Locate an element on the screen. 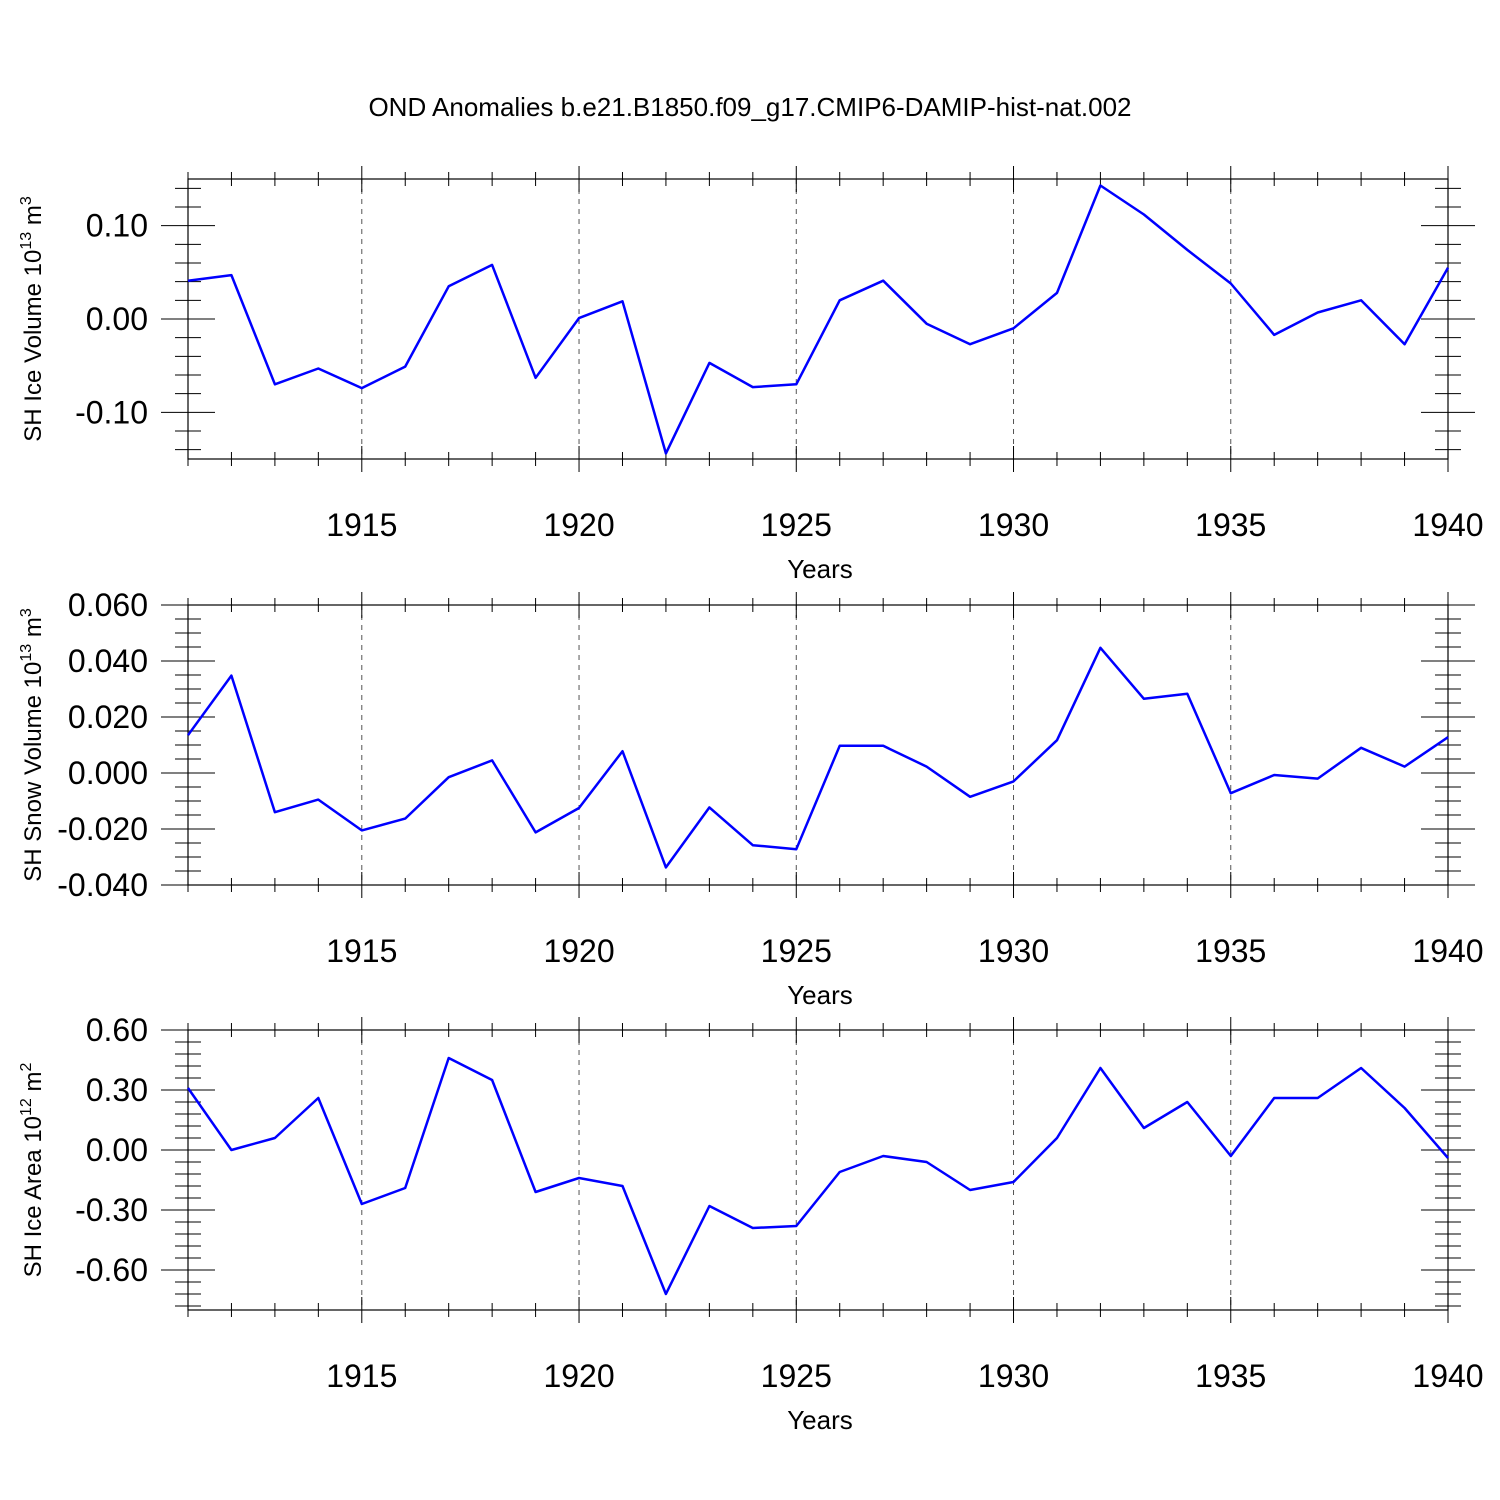 This screenshot has width=1500, height=1500. y-tick-label: 0.10 is located at coordinates (117, 226).